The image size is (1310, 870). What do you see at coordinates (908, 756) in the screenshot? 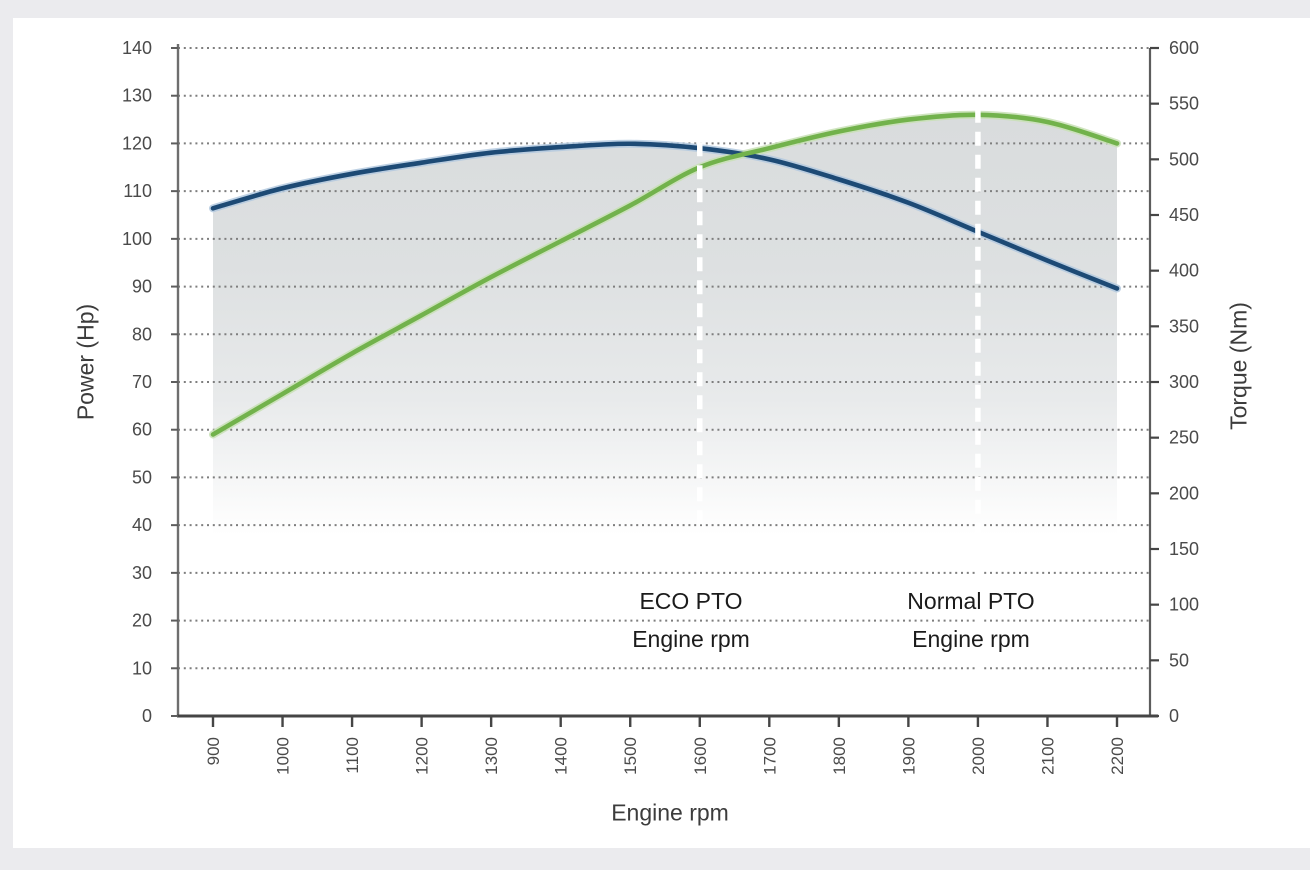
I see `x-axis-tick-label: 1900` at bounding box center [908, 756].